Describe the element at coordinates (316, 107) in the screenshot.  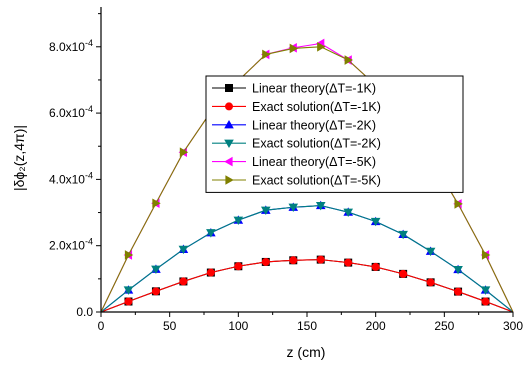
I see `legend-label: Exact solution(ΔT=-1K)` at that location.